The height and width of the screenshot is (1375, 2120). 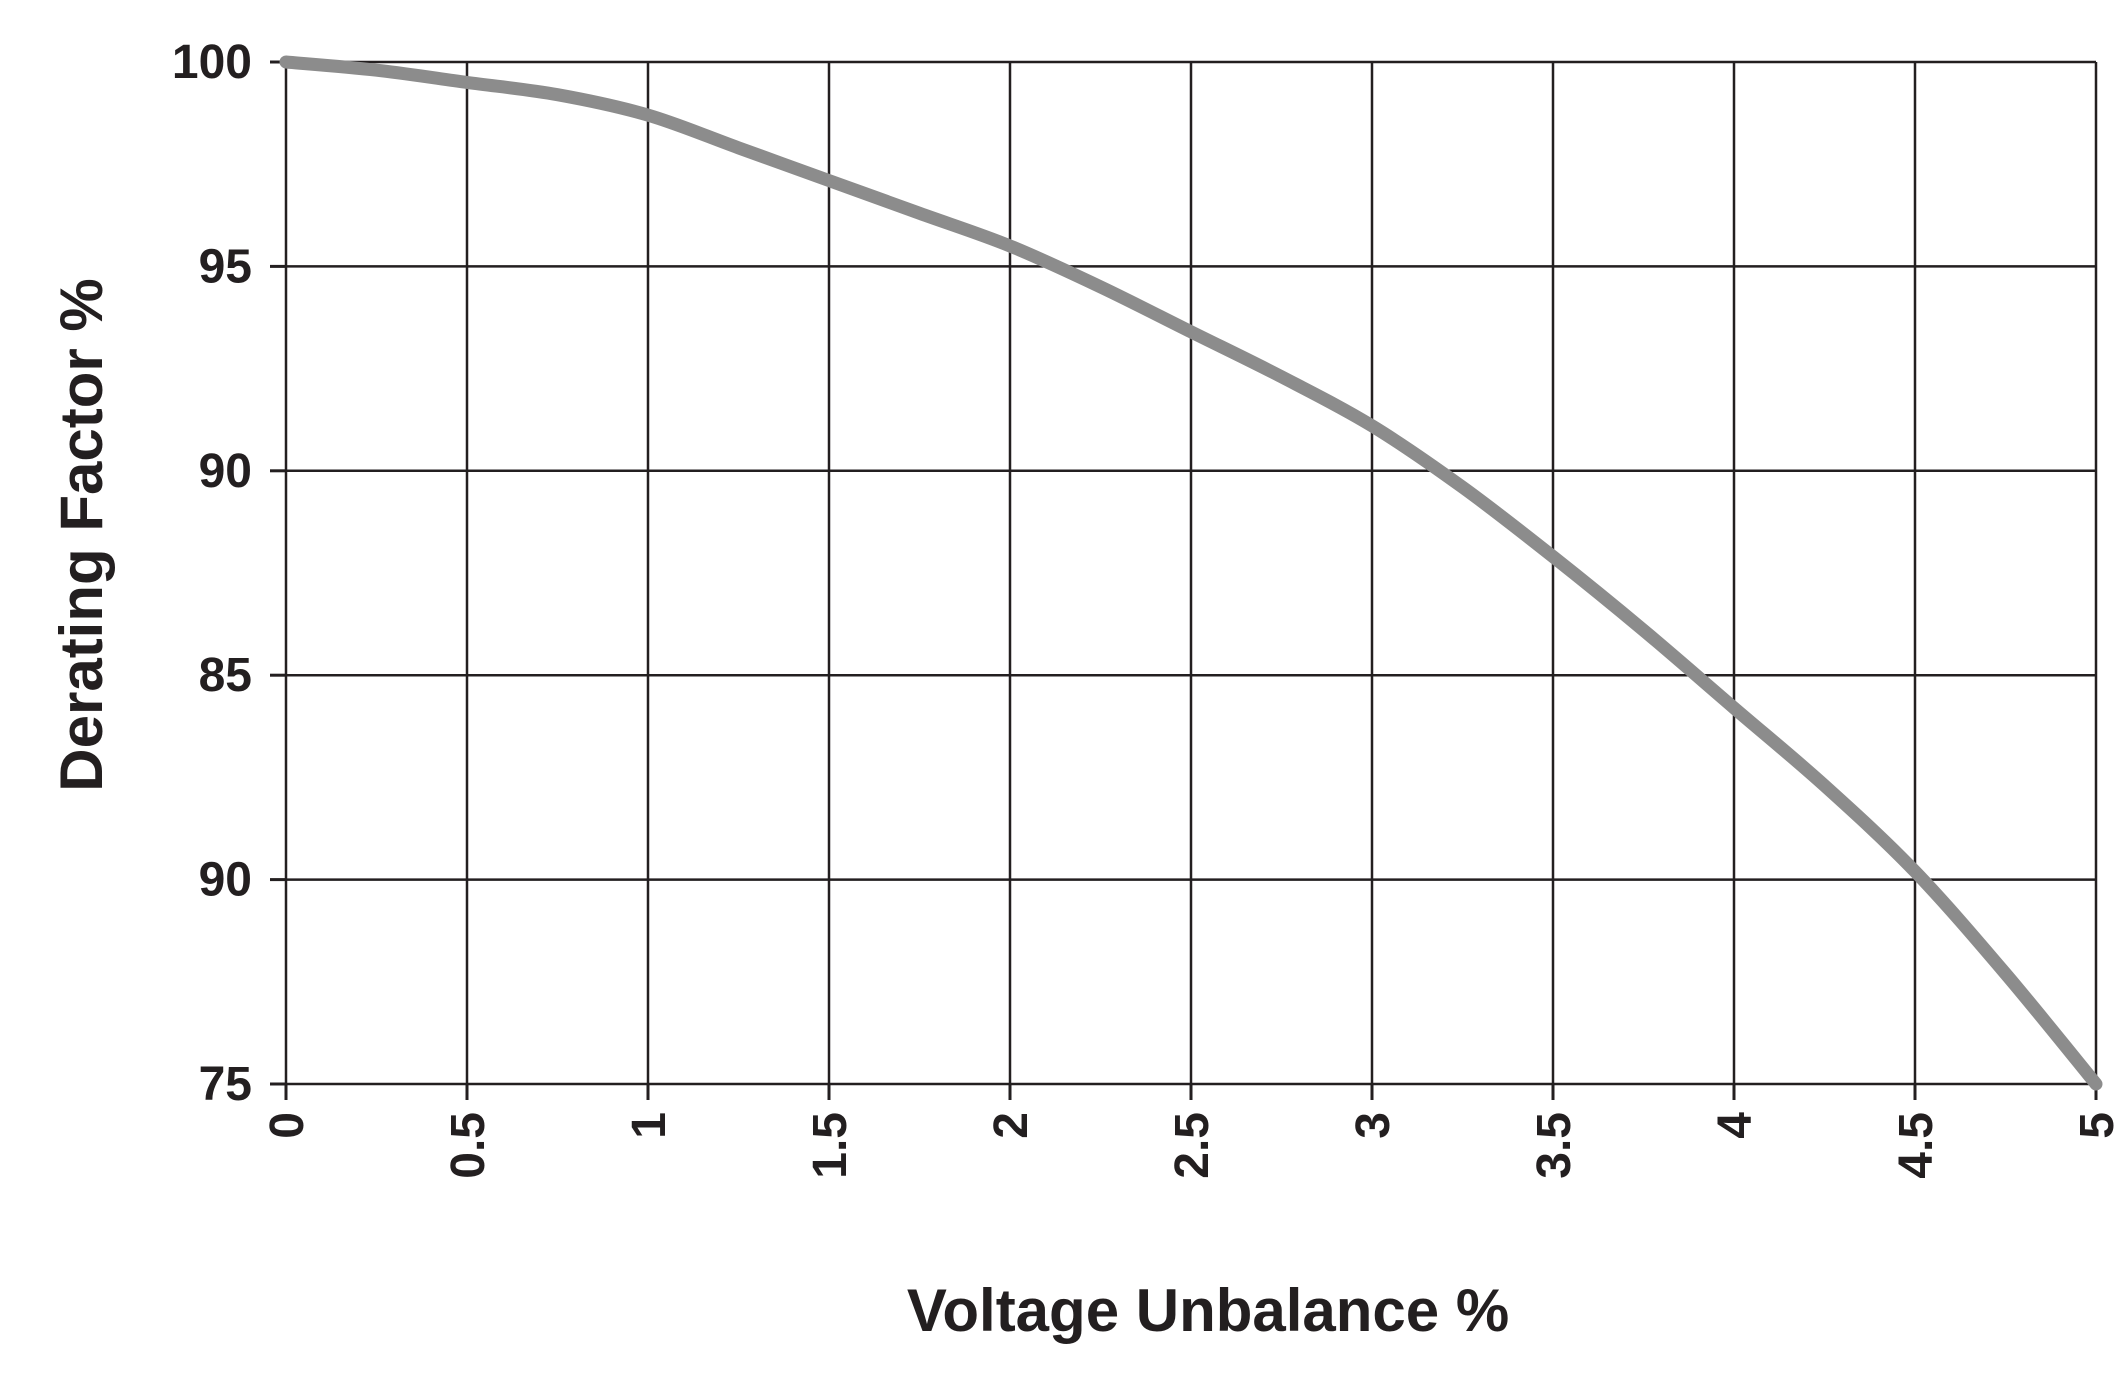 I want to click on x-tick-label: 0.5, so click(x=468, y=1145).